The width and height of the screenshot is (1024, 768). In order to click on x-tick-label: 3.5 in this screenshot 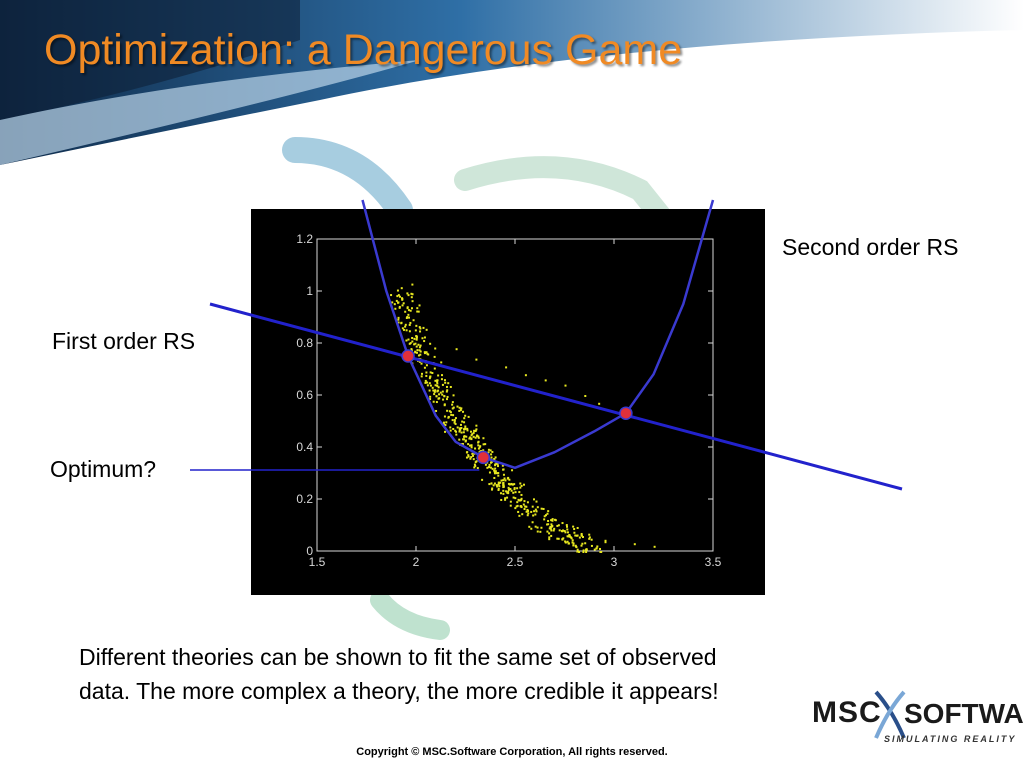, I will do `click(713, 562)`.